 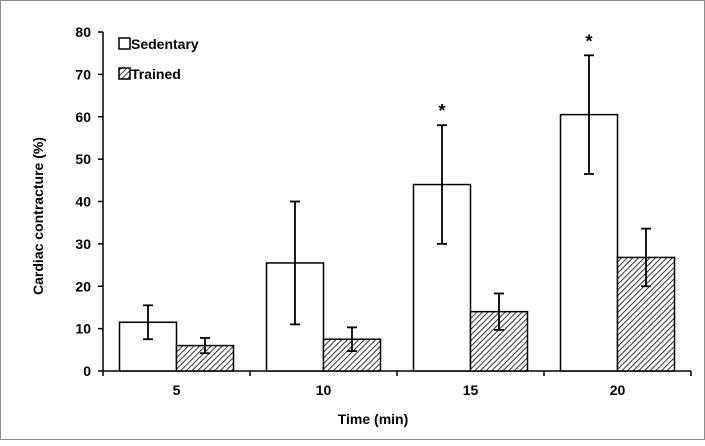 What do you see at coordinates (83, 286) in the screenshot?
I see `y-tick-label: 20` at bounding box center [83, 286].